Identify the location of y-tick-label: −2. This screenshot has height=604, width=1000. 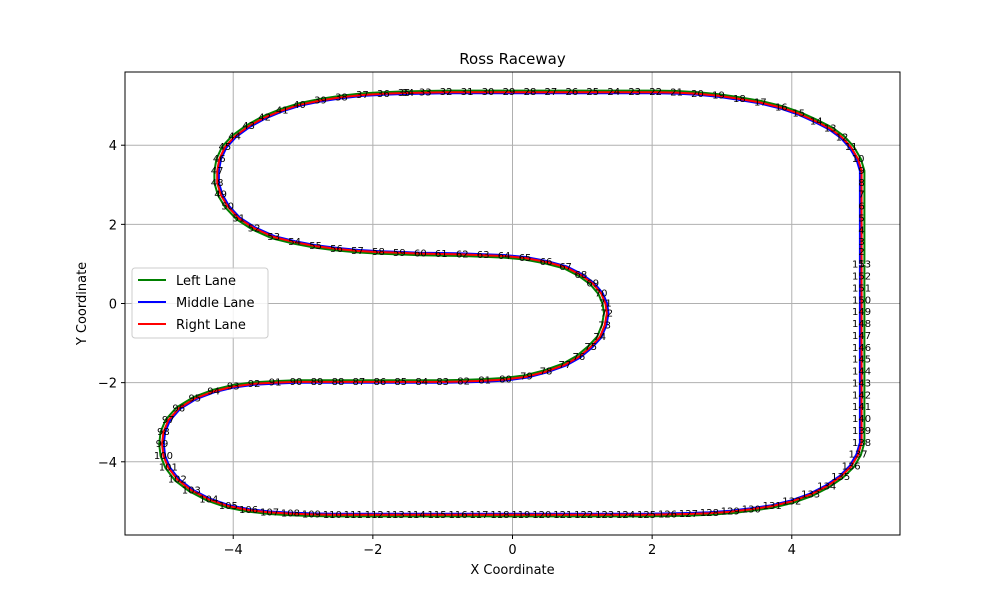
(107, 384).